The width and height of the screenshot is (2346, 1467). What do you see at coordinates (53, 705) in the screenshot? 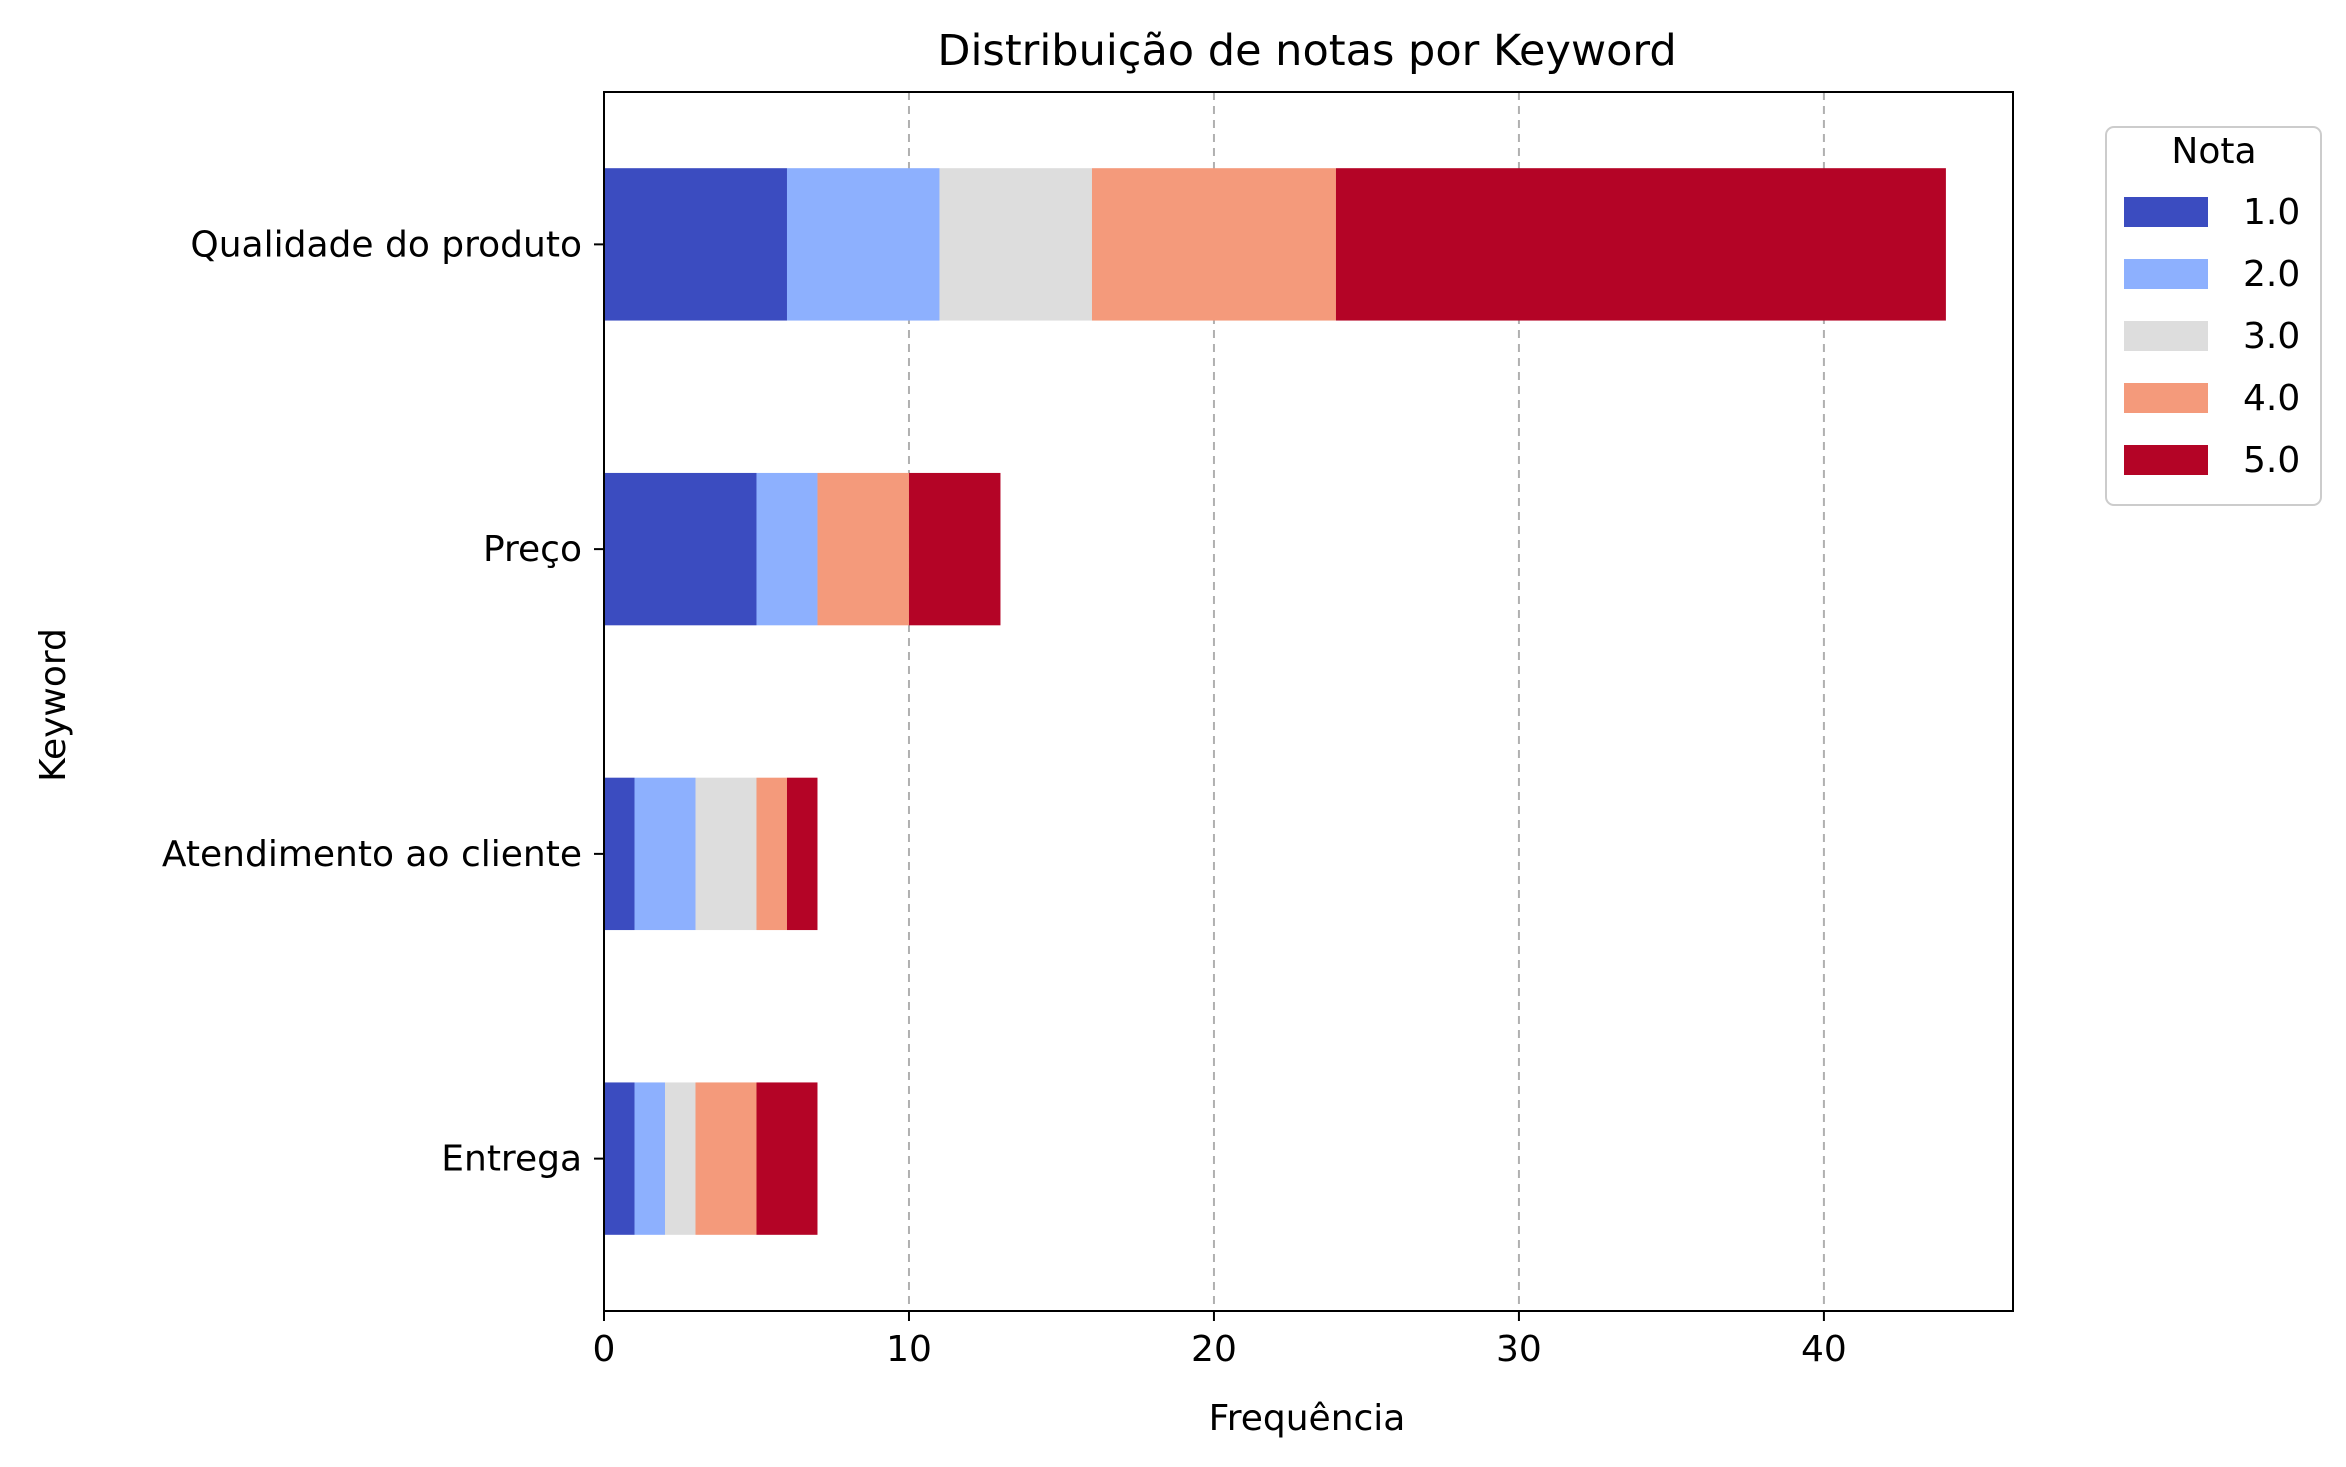
I see `y-axis-label: Keyword` at bounding box center [53, 705].